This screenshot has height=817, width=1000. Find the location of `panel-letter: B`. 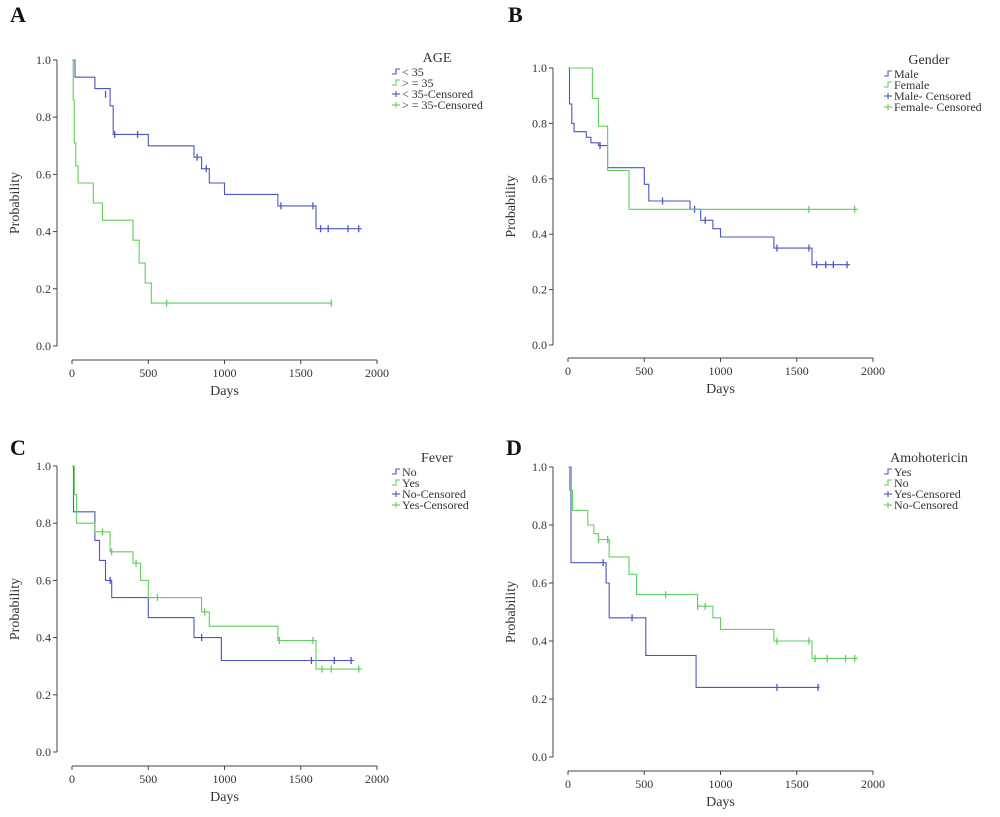

panel-letter: B is located at coordinates (515, 14).